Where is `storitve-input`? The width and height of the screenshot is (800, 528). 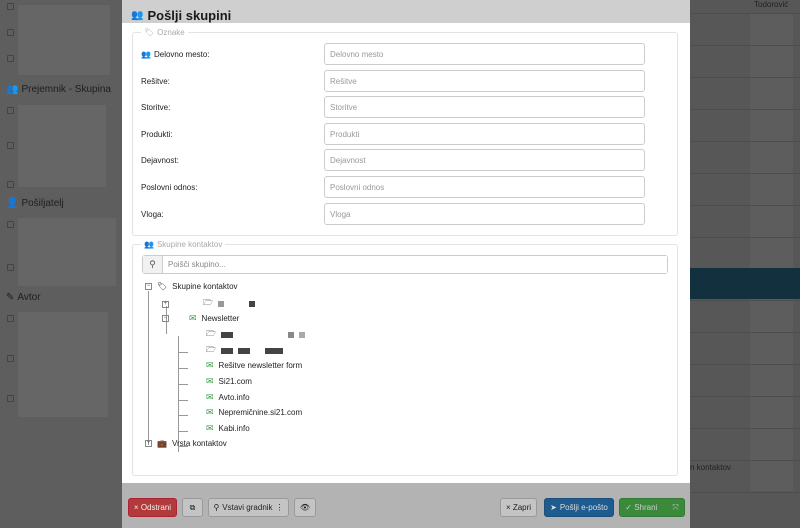
storitve-input is located at coordinates (484, 107).